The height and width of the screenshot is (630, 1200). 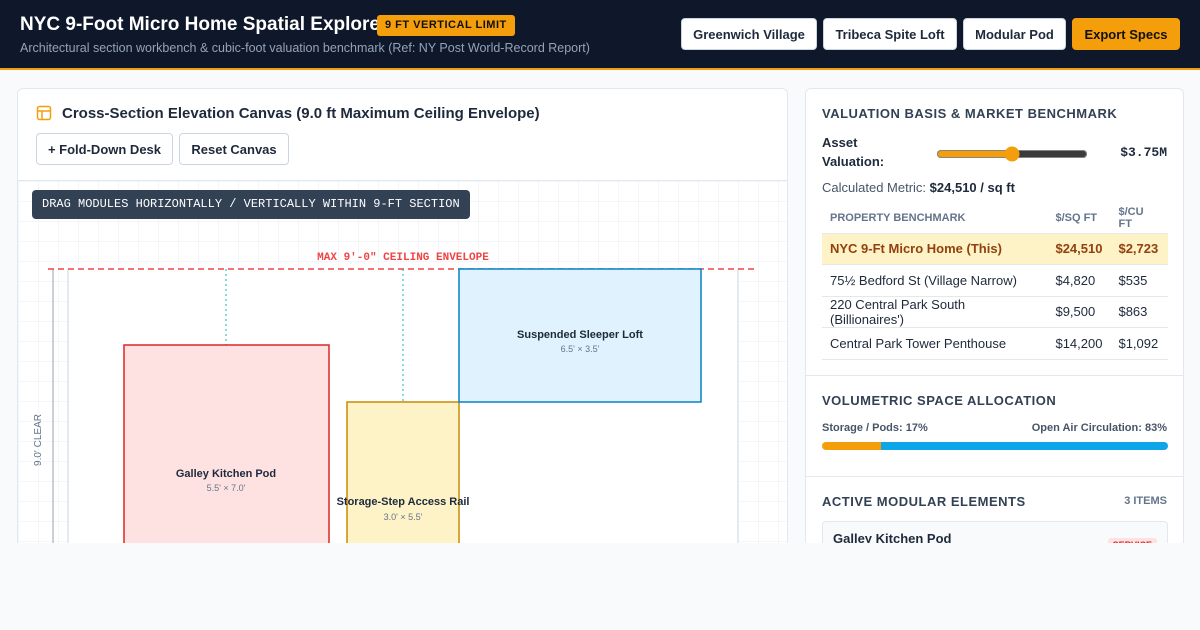 What do you see at coordinates (234, 149) in the screenshot?
I see `reset-button: Reset Canvas` at bounding box center [234, 149].